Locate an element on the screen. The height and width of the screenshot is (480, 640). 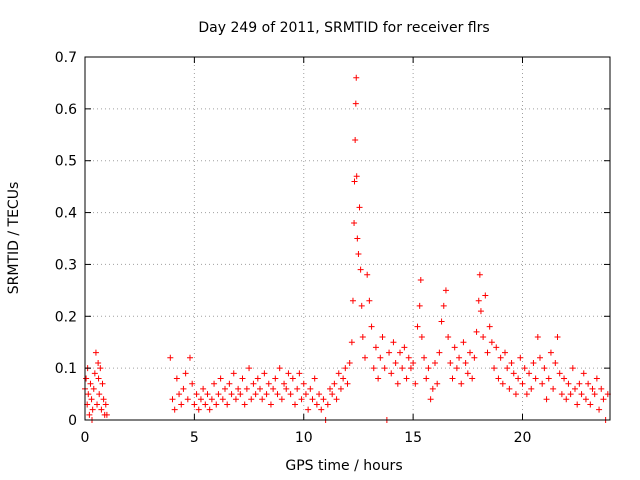
y-tick-label: 0.7 is located at coordinates (66, 58).